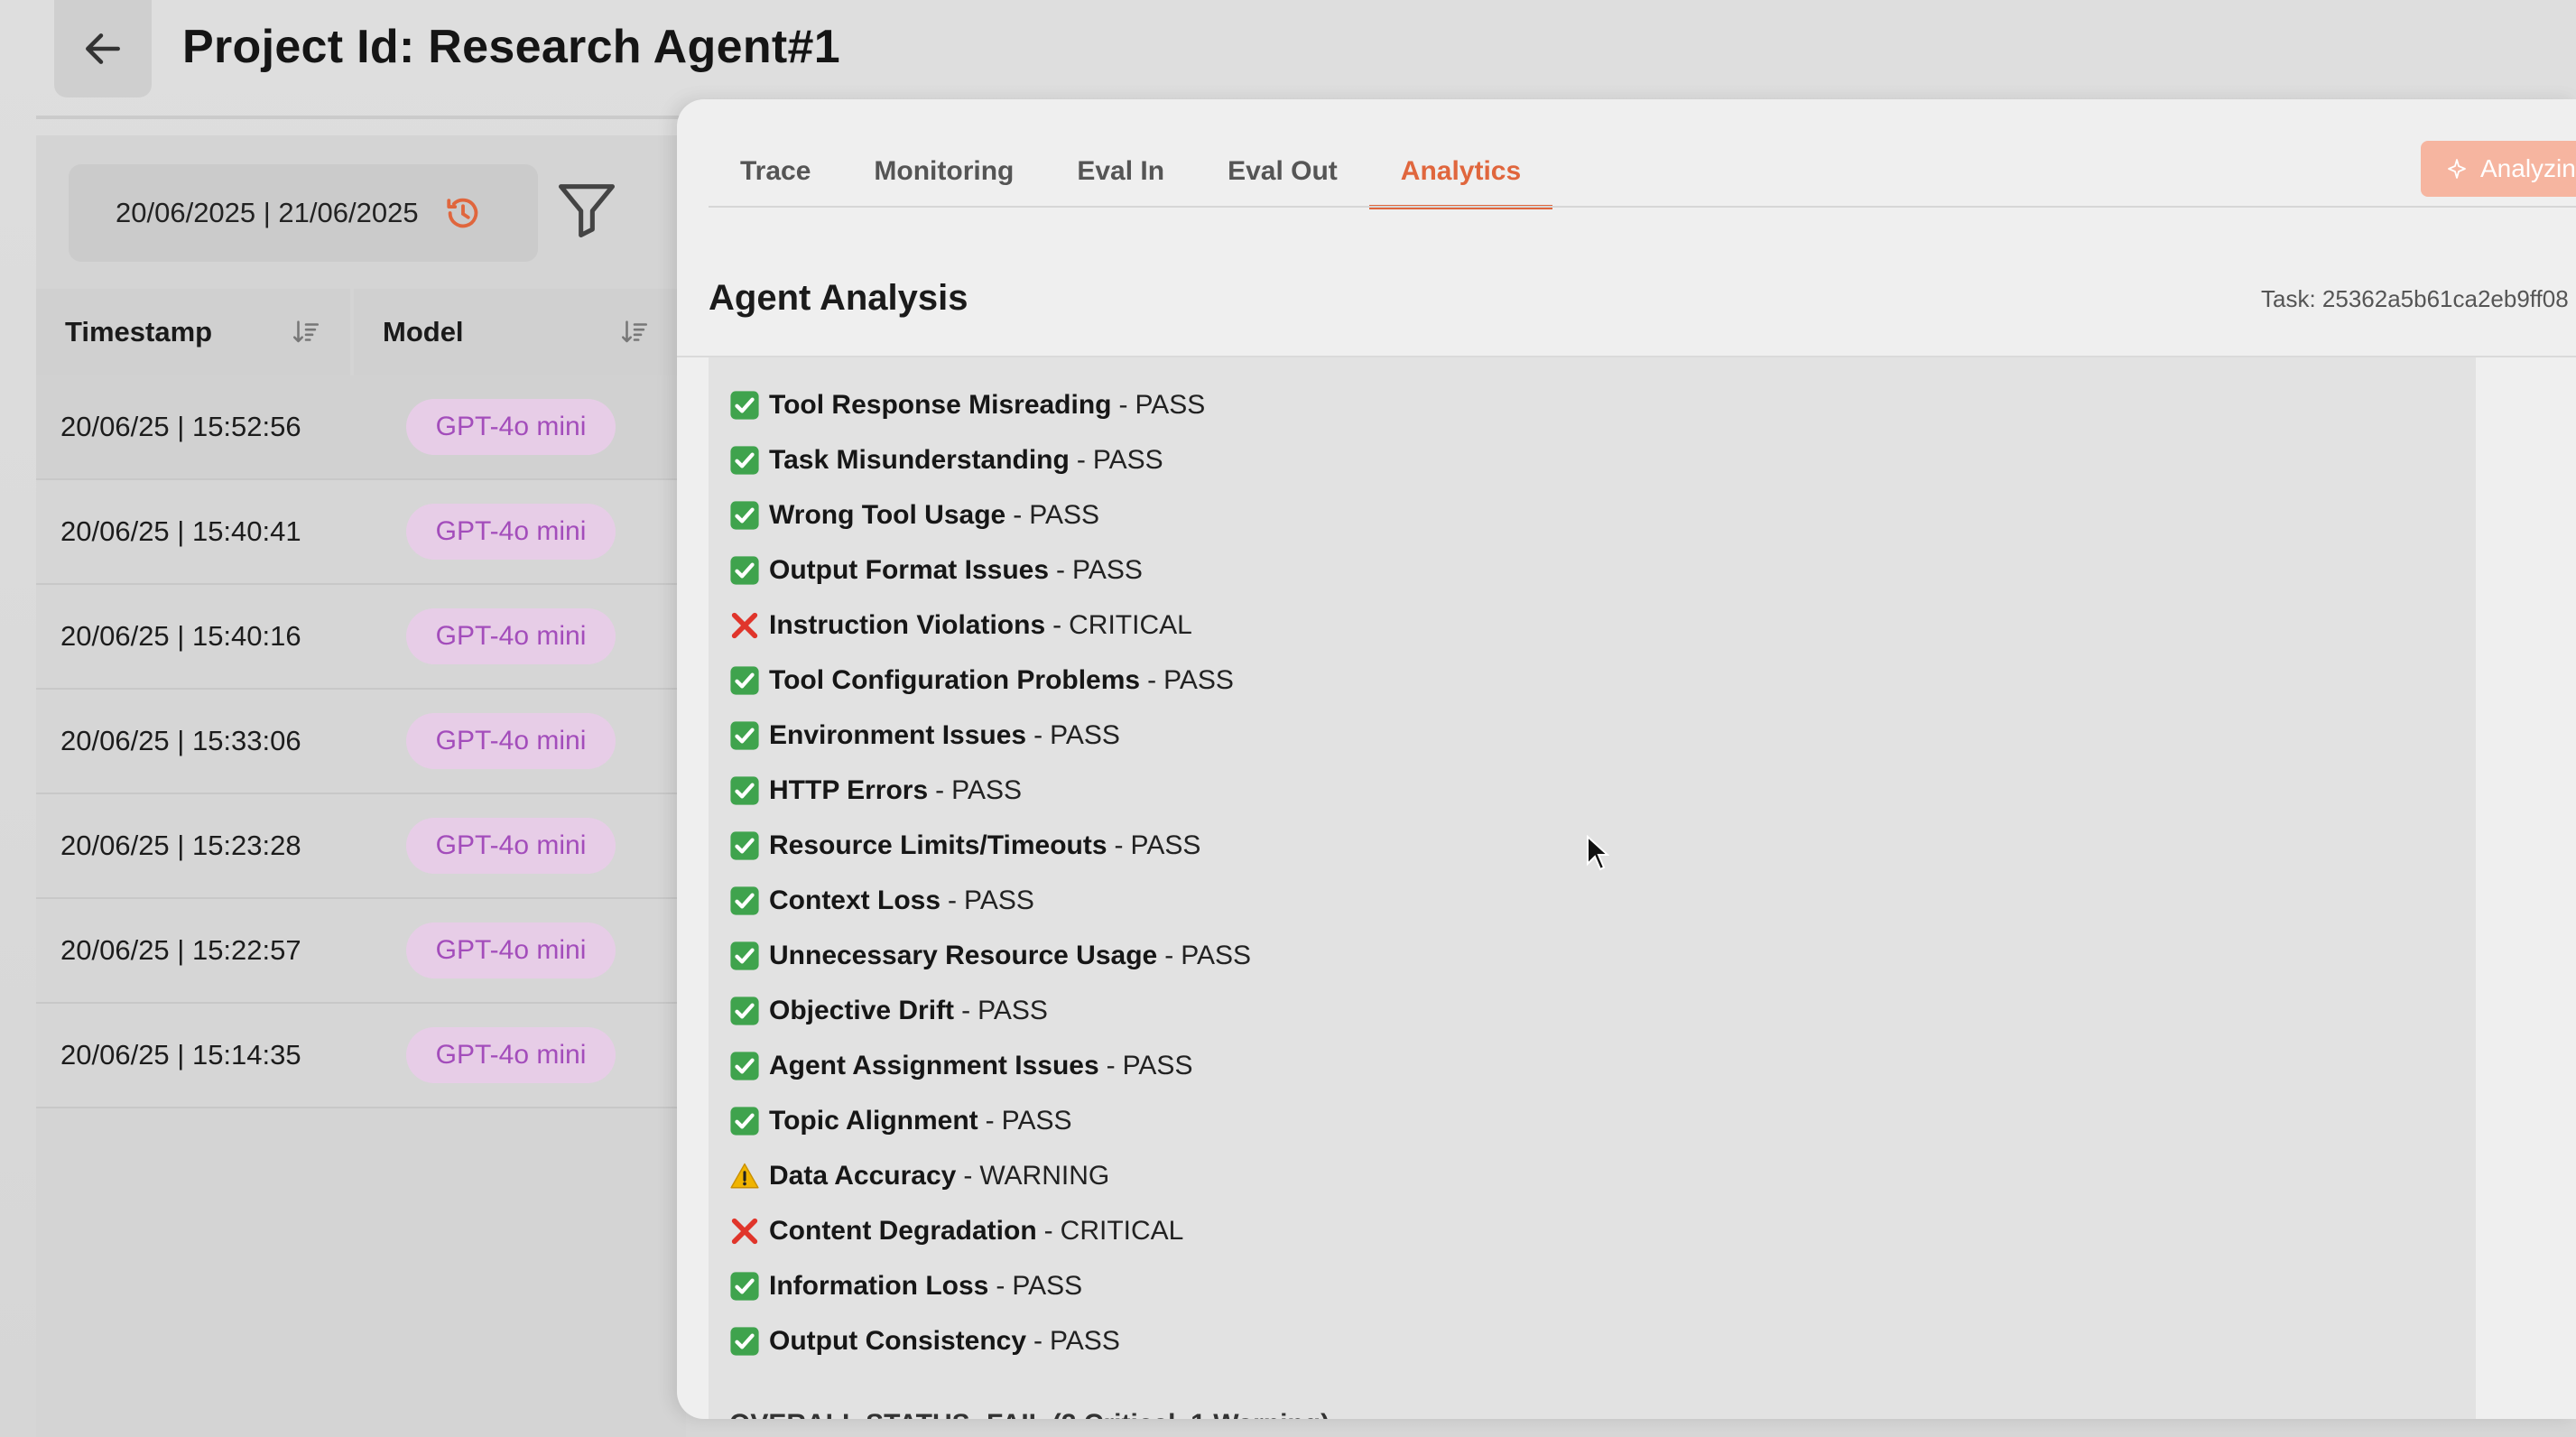 This screenshot has height=1437, width=2576. Describe the element at coordinates (103, 48) in the screenshot. I see `back-button` at that location.